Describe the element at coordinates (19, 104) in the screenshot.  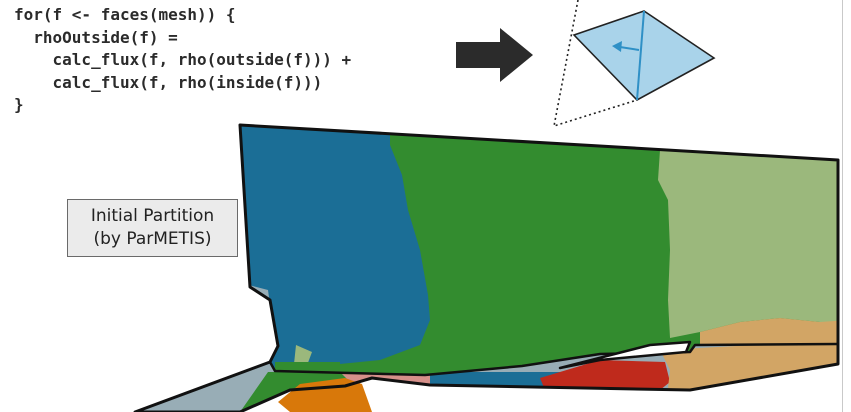
I see `code-line: }` at that location.